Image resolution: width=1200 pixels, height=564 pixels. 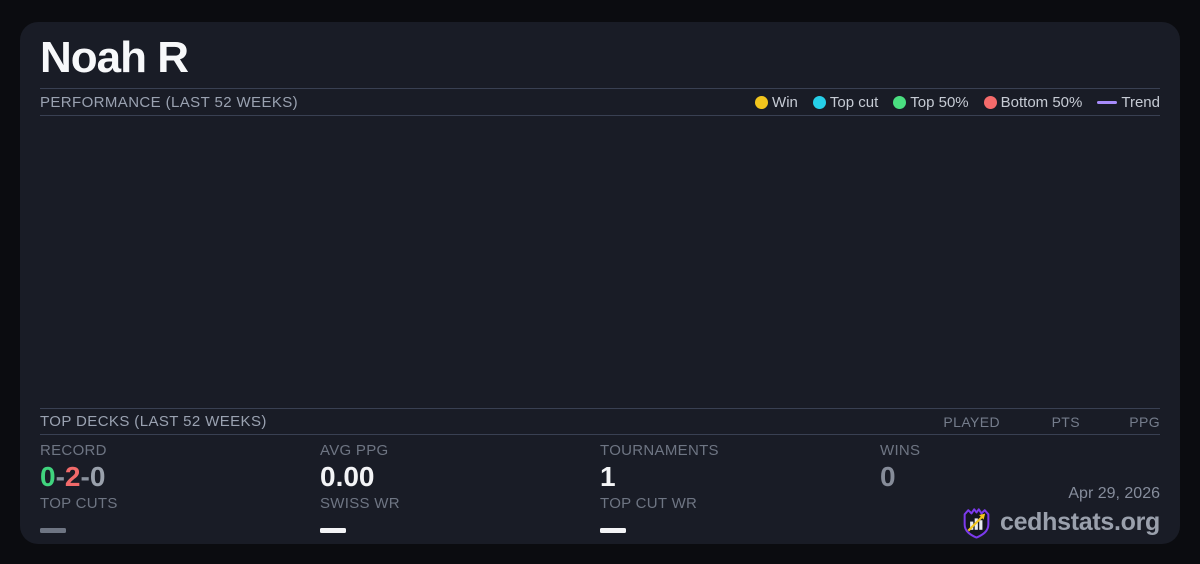 What do you see at coordinates (53, 530) in the screenshot?
I see `stat-top-cuts-value-dash` at bounding box center [53, 530].